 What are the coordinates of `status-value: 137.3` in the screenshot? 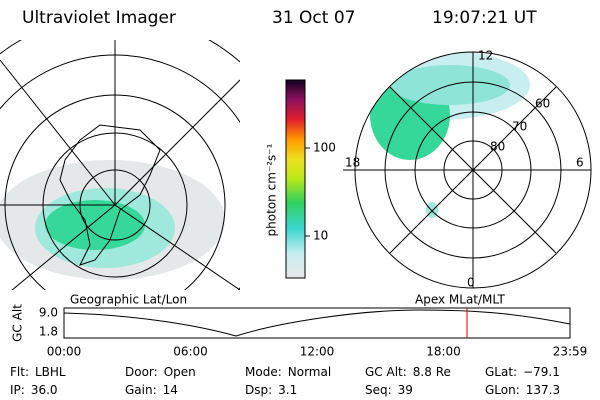 It's located at (543, 390).